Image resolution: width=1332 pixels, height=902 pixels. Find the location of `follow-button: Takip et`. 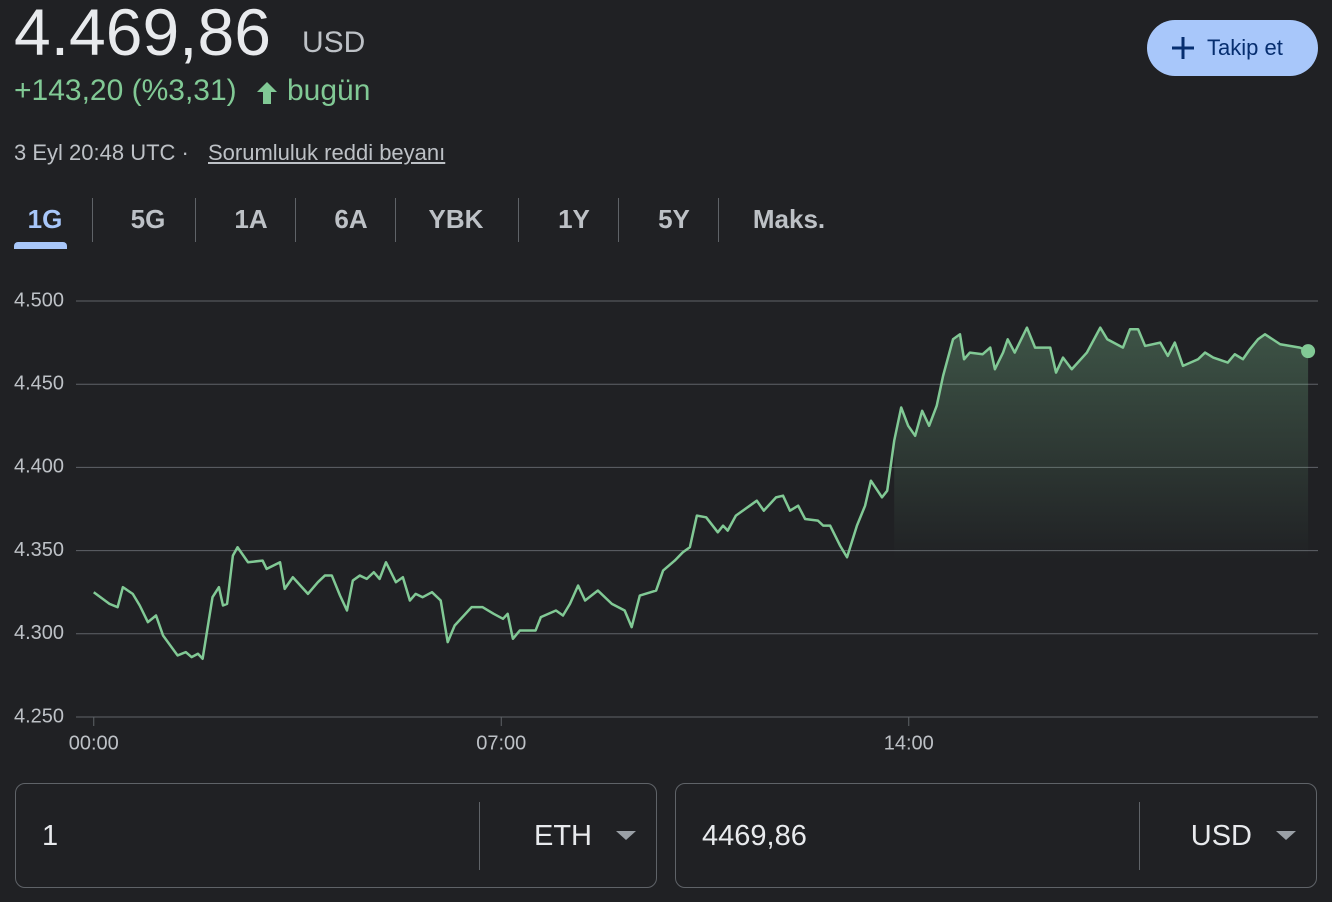

follow-button: Takip et is located at coordinates (1232, 48).